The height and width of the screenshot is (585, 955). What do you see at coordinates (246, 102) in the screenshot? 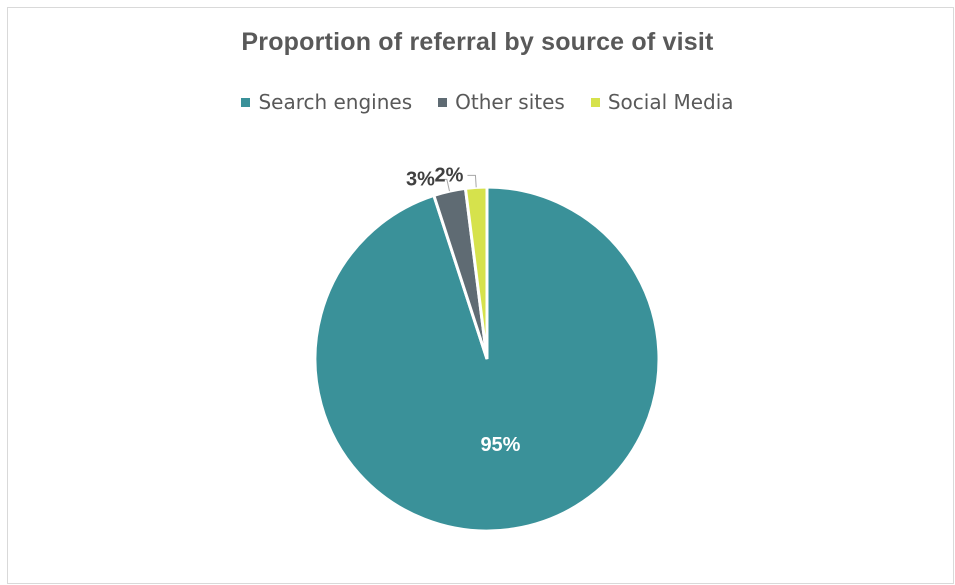
I see `legend-swatch-search-engines` at bounding box center [246, 102].